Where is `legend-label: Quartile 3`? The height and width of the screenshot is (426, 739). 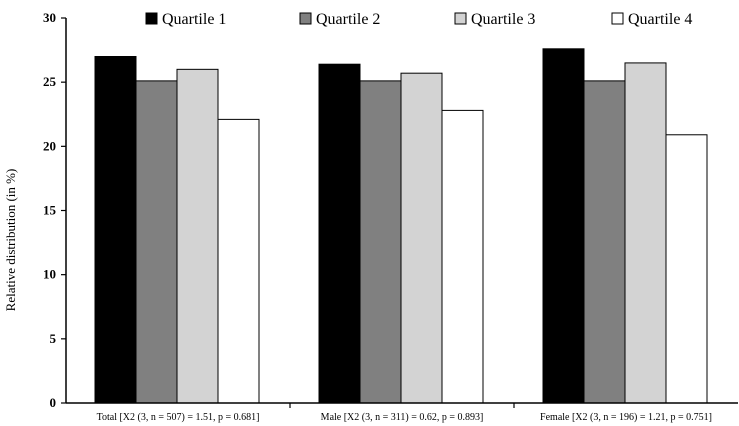 legend-label: Quartile 3 is located at coordinates (503, 19).